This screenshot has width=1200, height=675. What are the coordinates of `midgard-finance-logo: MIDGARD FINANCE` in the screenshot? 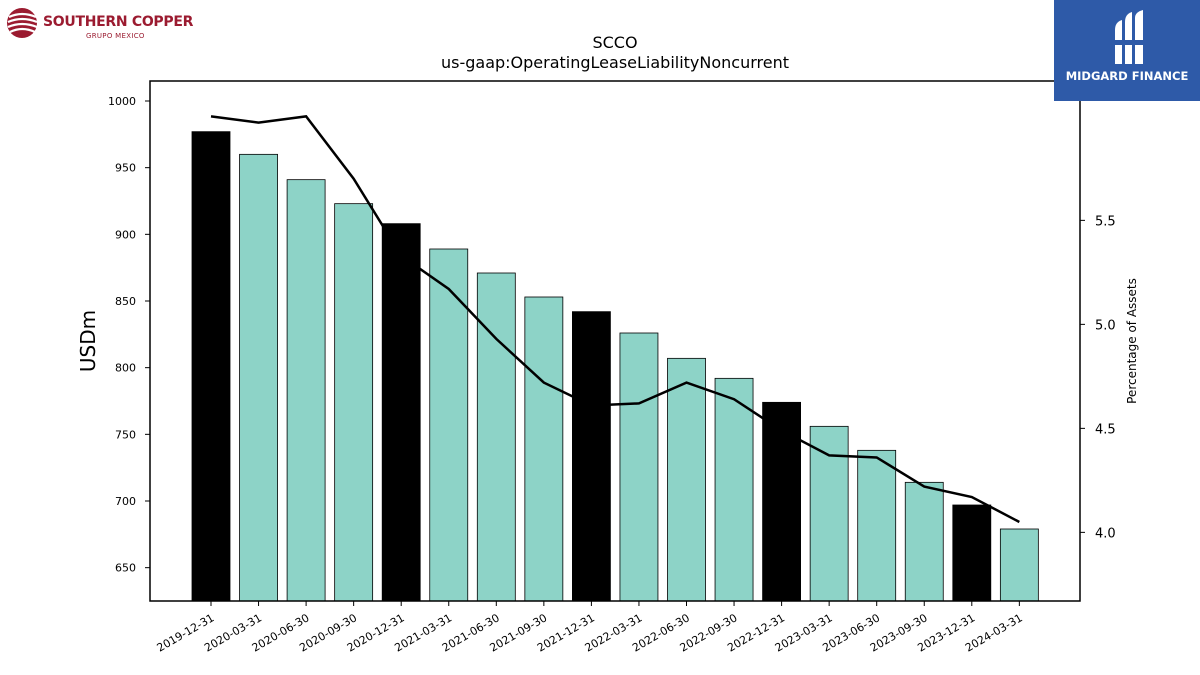 It's located at (1127, 50).